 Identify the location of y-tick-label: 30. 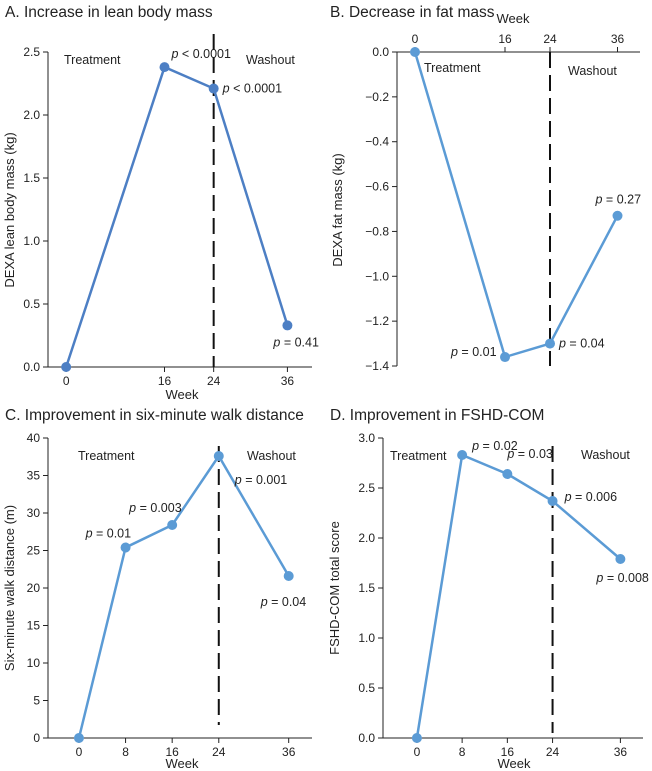
(34, 513).